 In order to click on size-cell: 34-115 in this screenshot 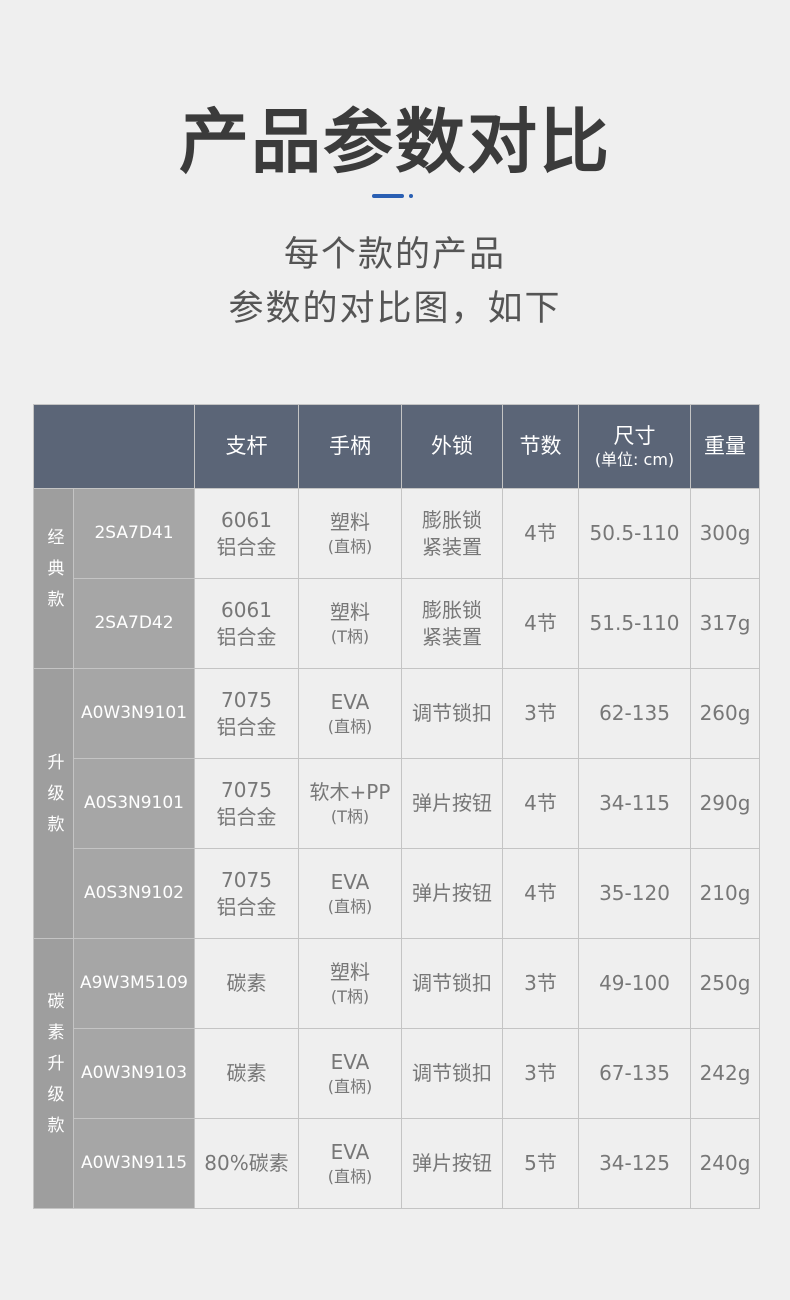, I will do `click(634, 803)`.